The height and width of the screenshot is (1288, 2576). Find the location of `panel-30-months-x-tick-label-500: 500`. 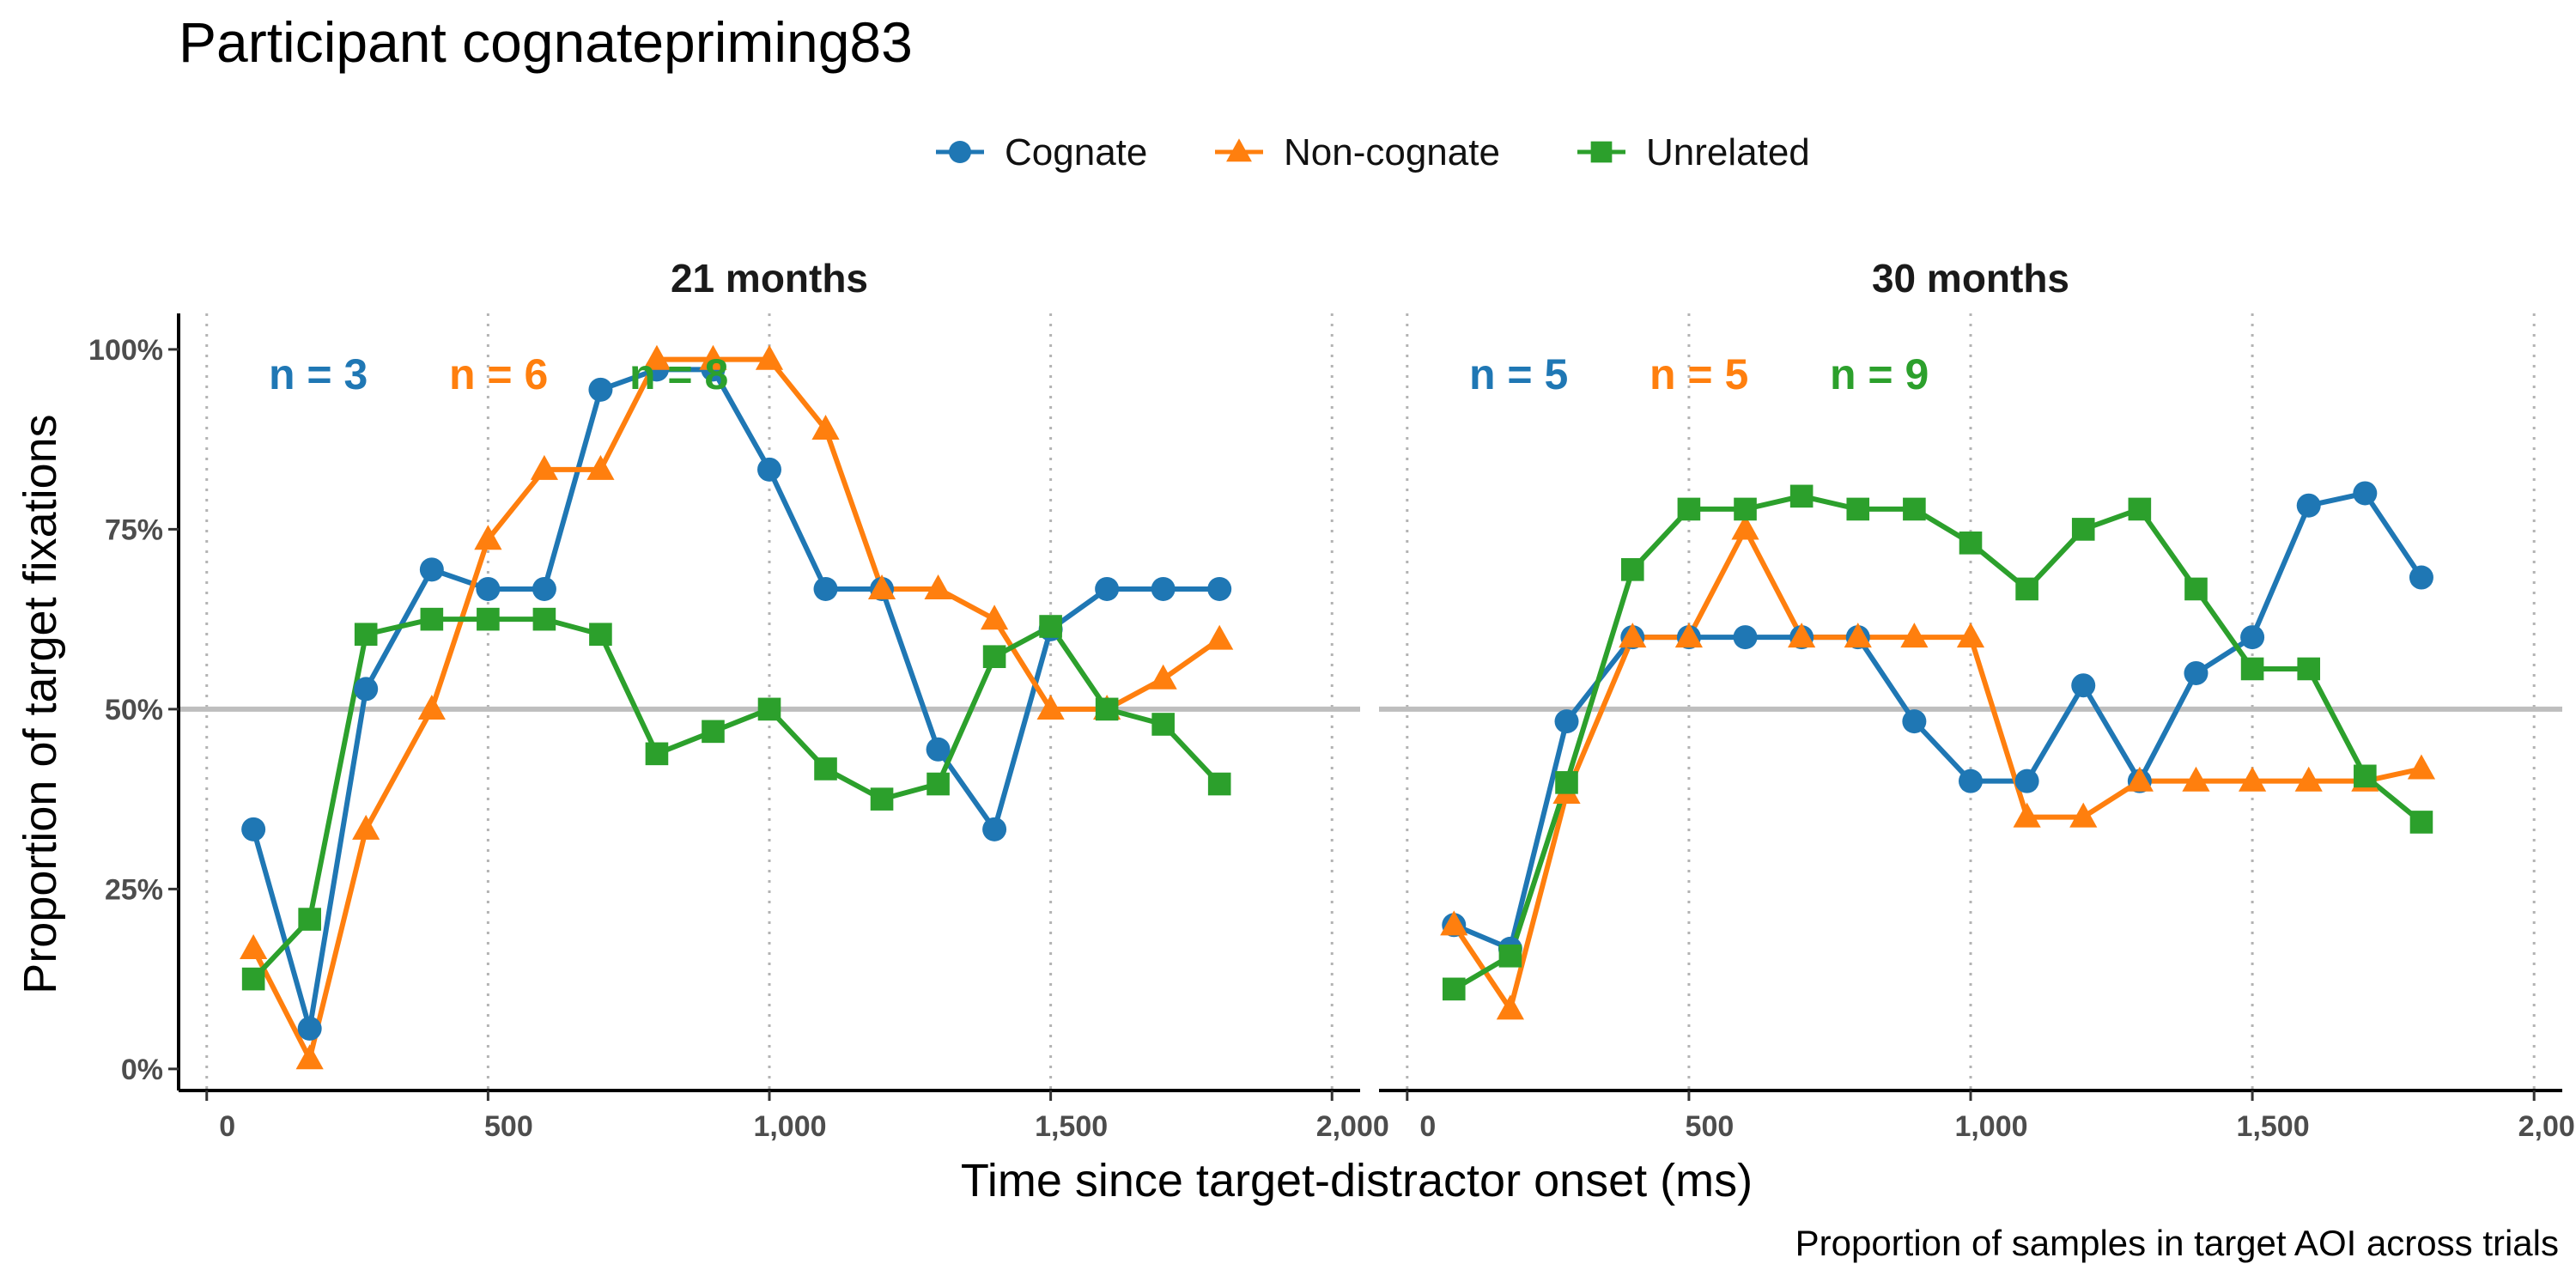

panel-30-months-x-tick-label-500: 500 is located at coordinates (1711, 1126).